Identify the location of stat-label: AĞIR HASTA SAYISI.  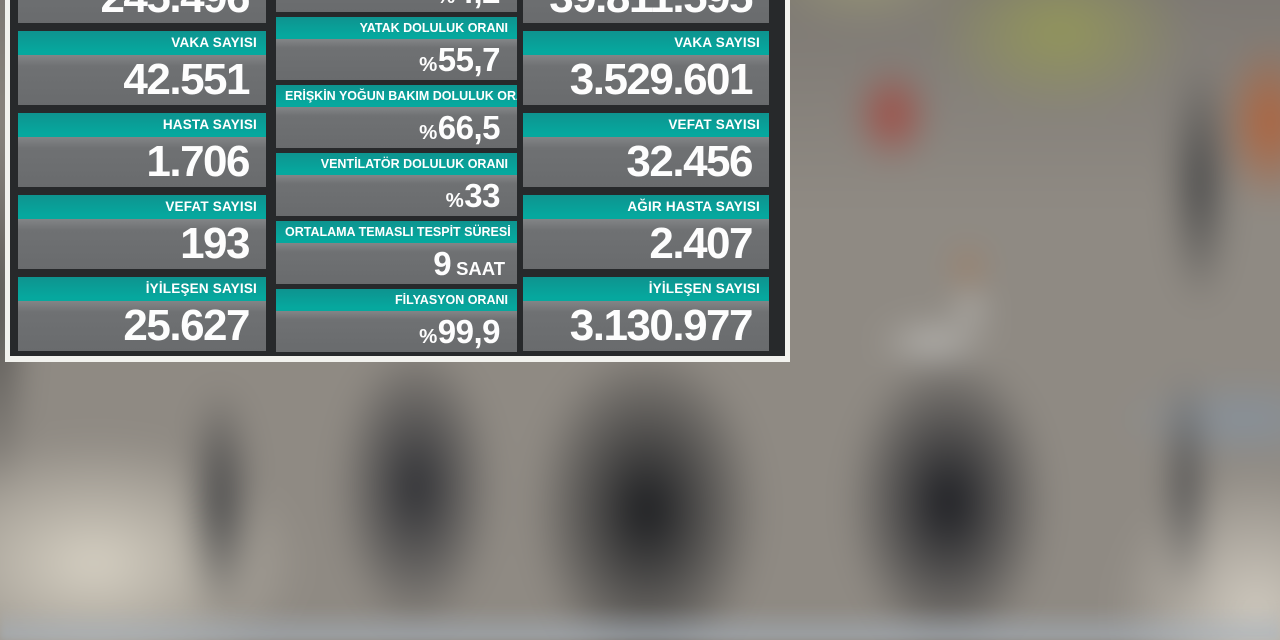
(646, 207).